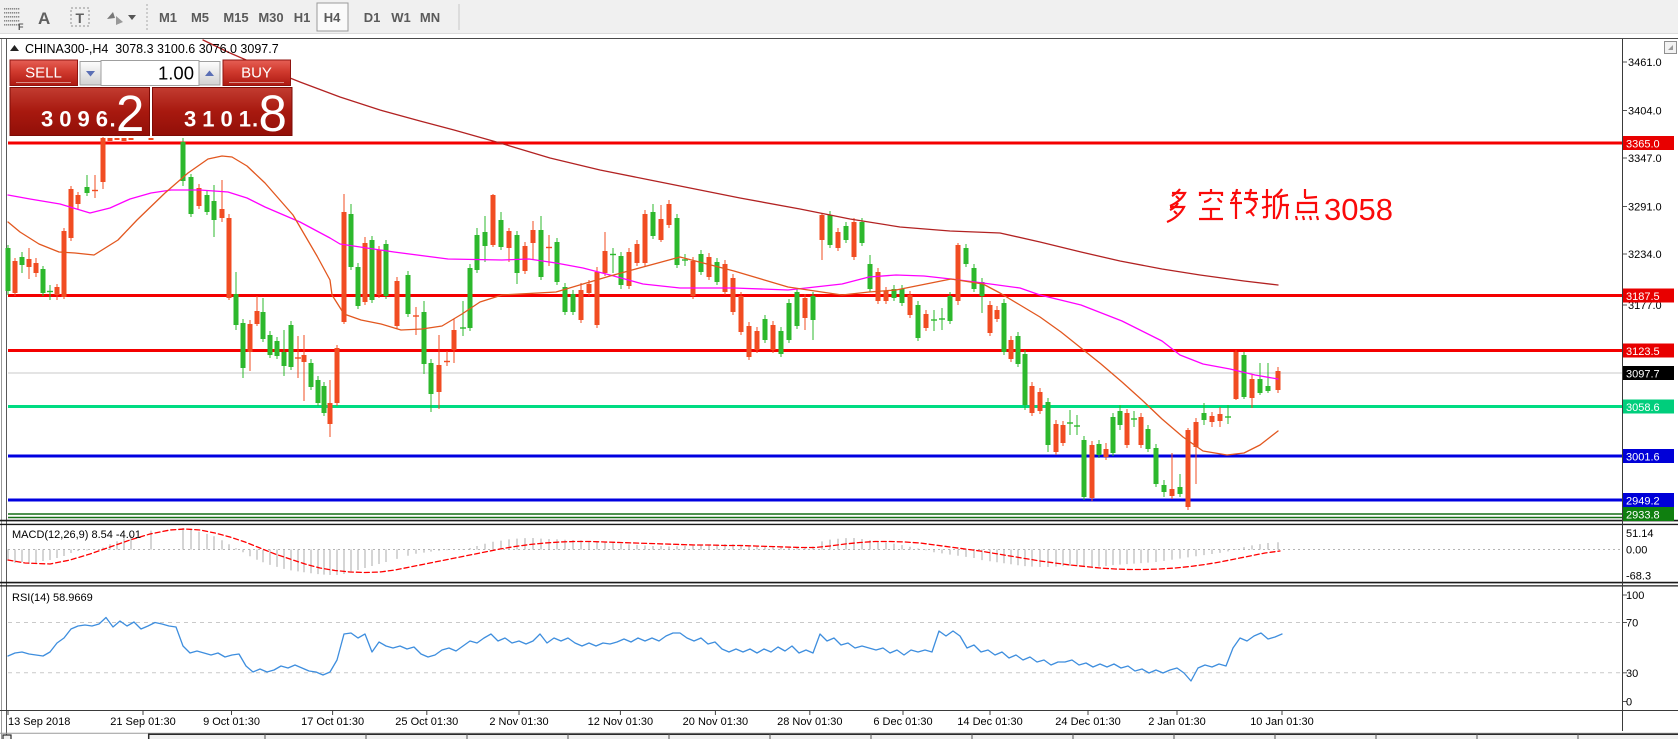  Describe the element at coordinates (302, 17) in the screenshot. I see `svg-text: H1` at that location.